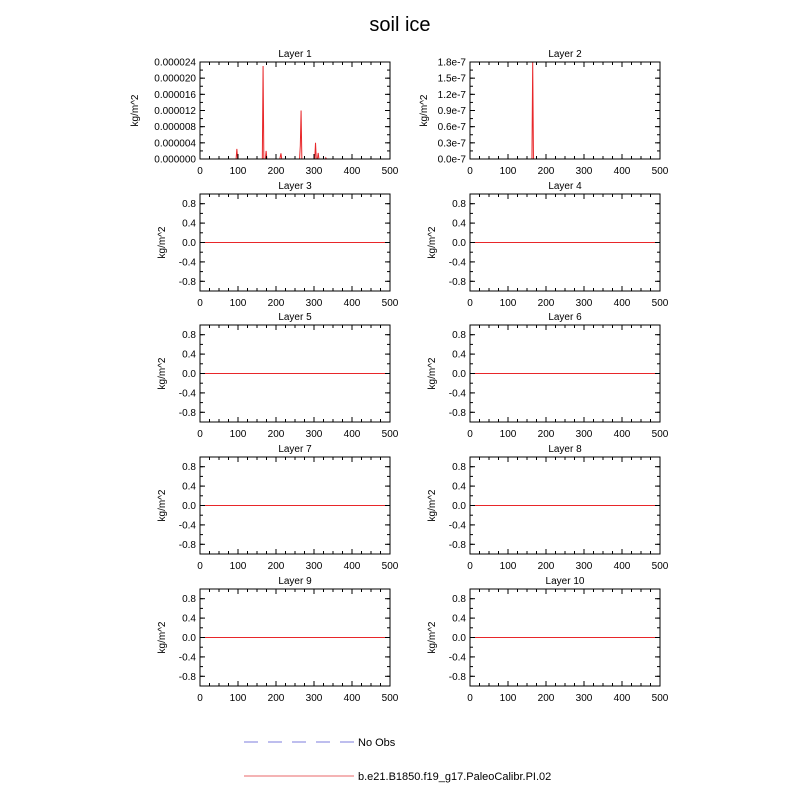 This screenshot has width=800, height=800. I want to click on y-tick-label: 1.2e-7, so click(452, 95).